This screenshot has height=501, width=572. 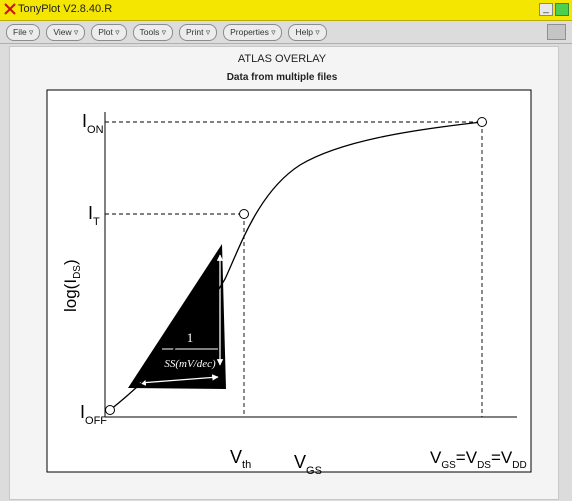 I want to click on vgs-label: VGS, so click(x=308, y=464).